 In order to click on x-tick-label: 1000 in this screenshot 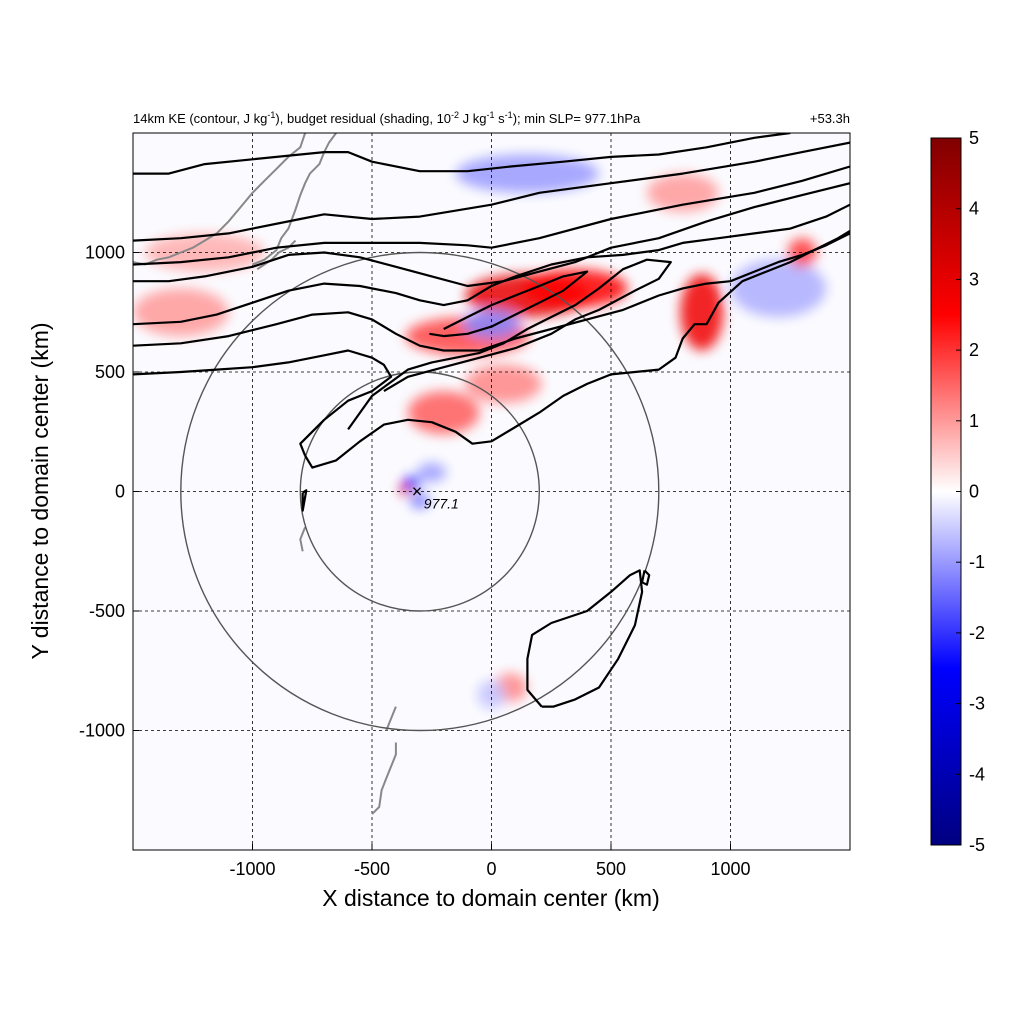, I will do `click(730, 869)`.